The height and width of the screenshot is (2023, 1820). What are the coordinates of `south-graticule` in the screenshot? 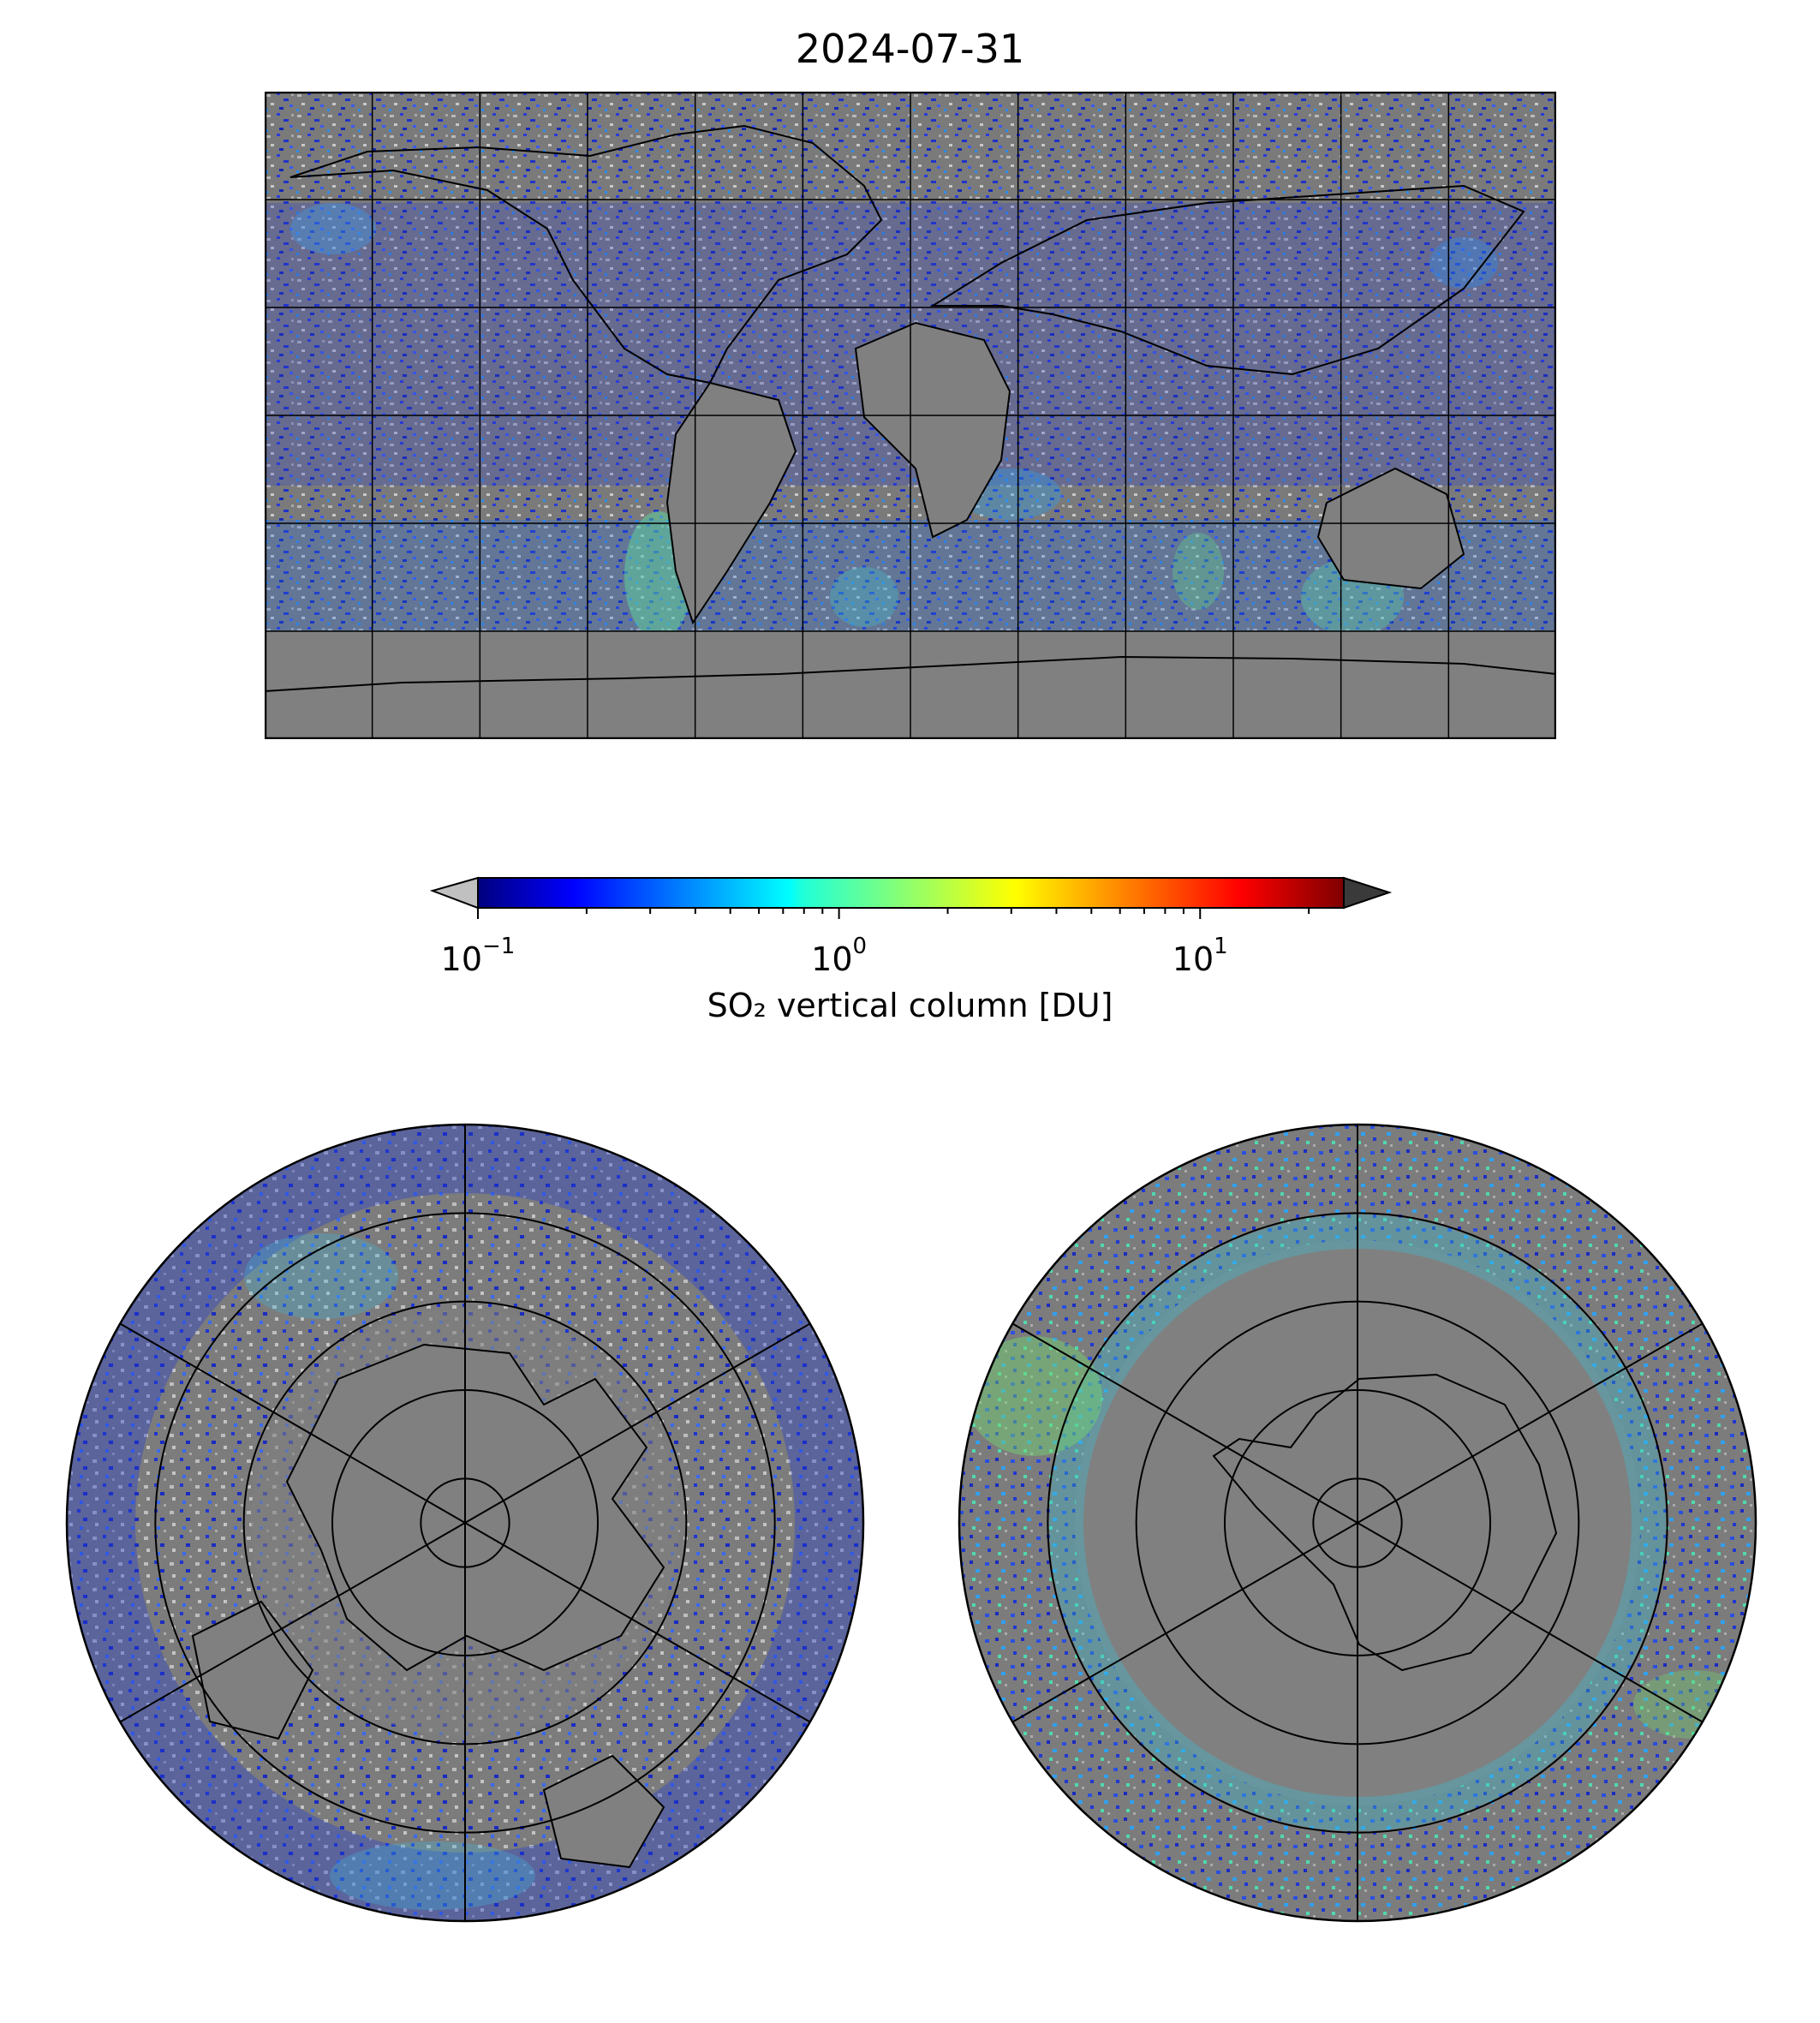 It's located at (1357, 1523).